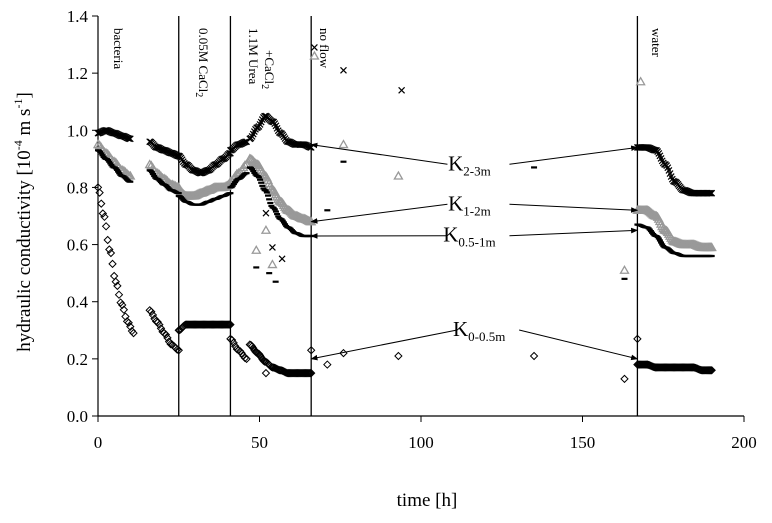 The image size is (772, 523). What do you see at coordinates (469, 236) in the screenshot?
I see `series-label: K0.5-1m` at bounding box center [469, 236].